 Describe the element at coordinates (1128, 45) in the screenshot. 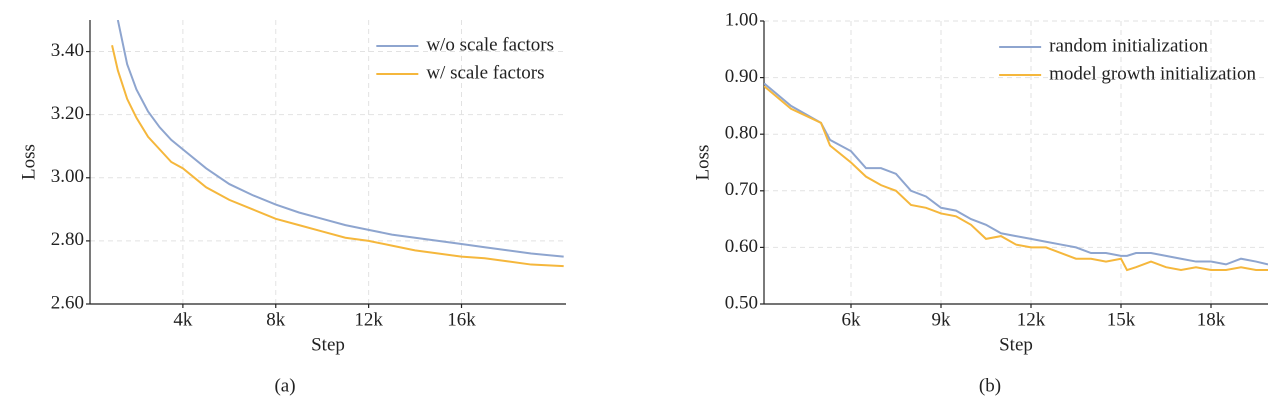

I see `legend-label: random initialization` at that location.